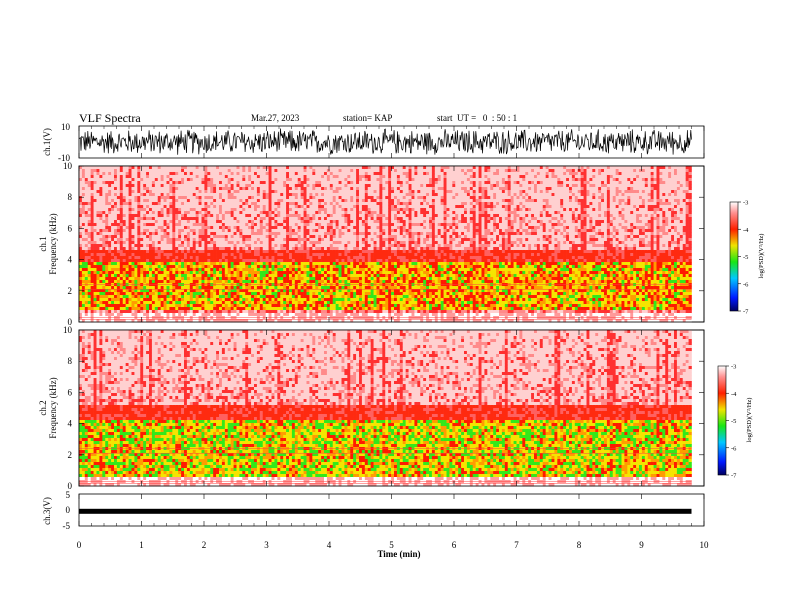 The image size is (792, 612). Describe the element at coordinates (66, 127) in the screenshot. I see `ch1-ytick-top: 10` at that location.